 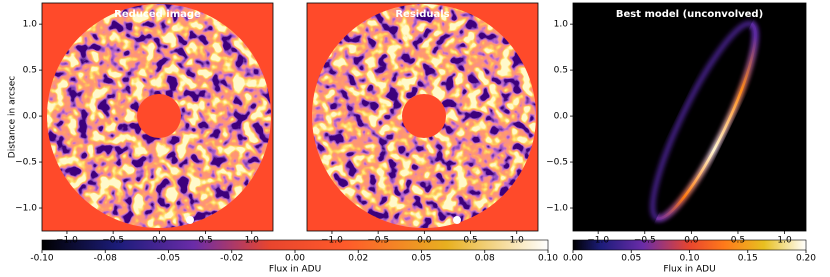 What do you see at coordinates (422, 14) in the screenshot?
I see `panel-title: Residuals` at bounding box center [422, 14].